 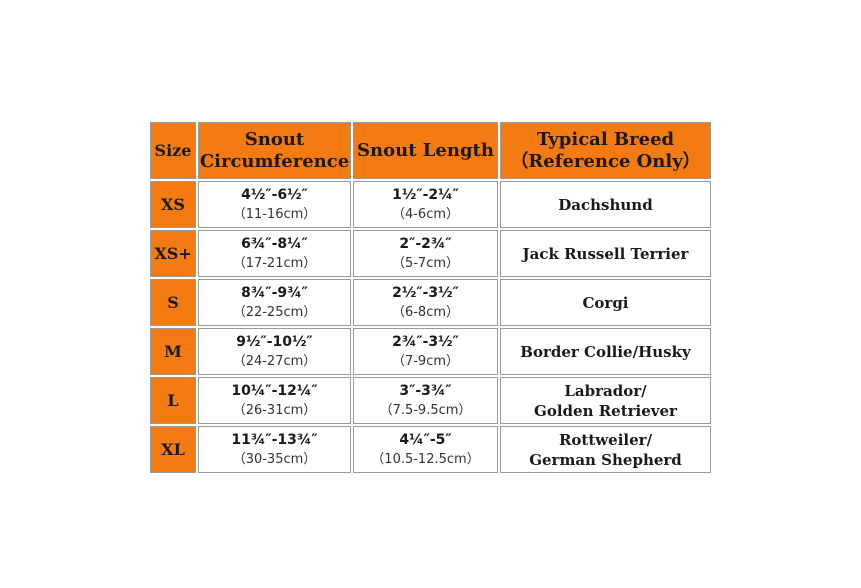 I want to click on breed-cell: Corgi, so click(x=605, y=302).